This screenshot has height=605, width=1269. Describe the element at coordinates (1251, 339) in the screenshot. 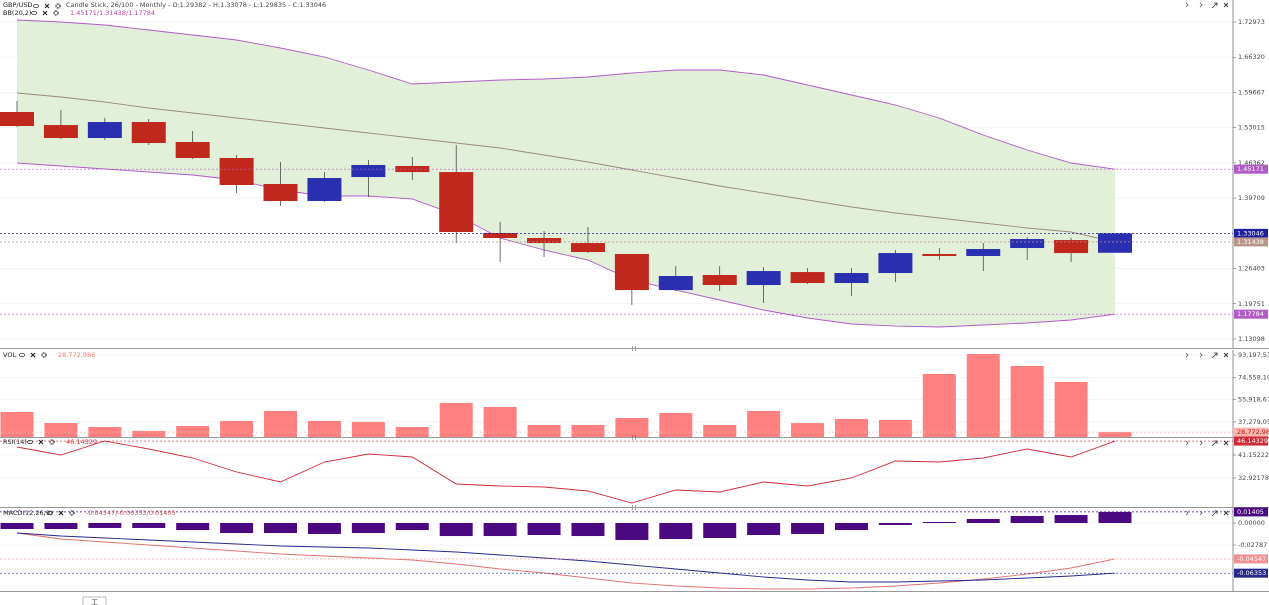

I see `y-tick-label: 1.13098` at that location.